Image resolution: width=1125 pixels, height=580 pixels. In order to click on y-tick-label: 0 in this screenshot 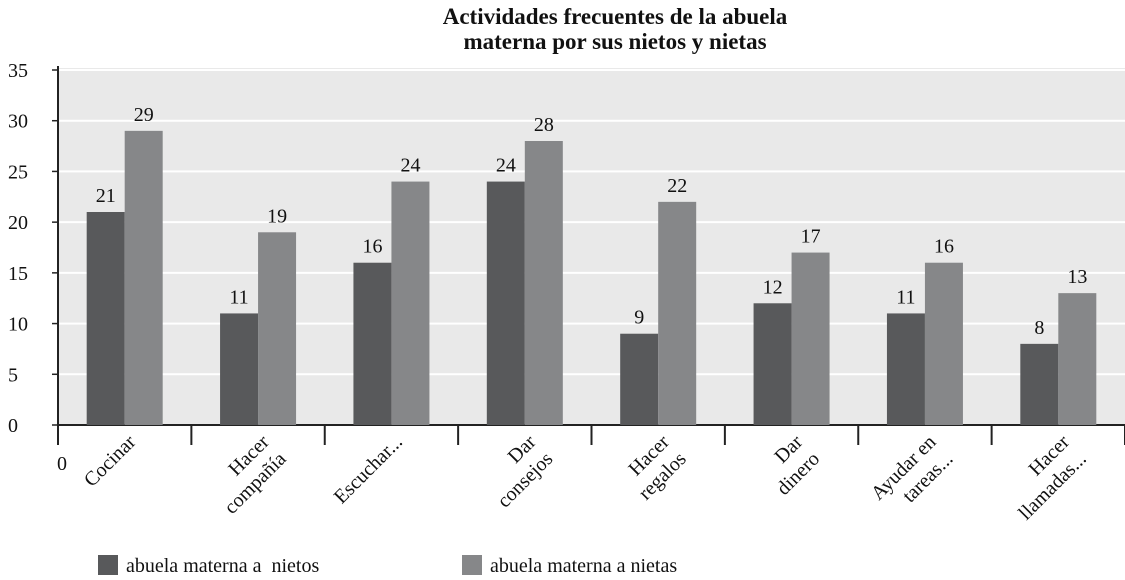, I will do `click(13, 426)`.